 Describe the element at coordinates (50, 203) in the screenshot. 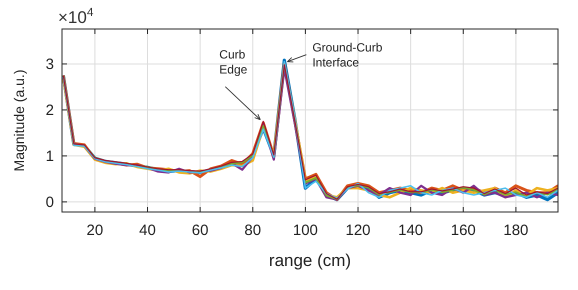

I see `y-tick-label: 0` at that location.